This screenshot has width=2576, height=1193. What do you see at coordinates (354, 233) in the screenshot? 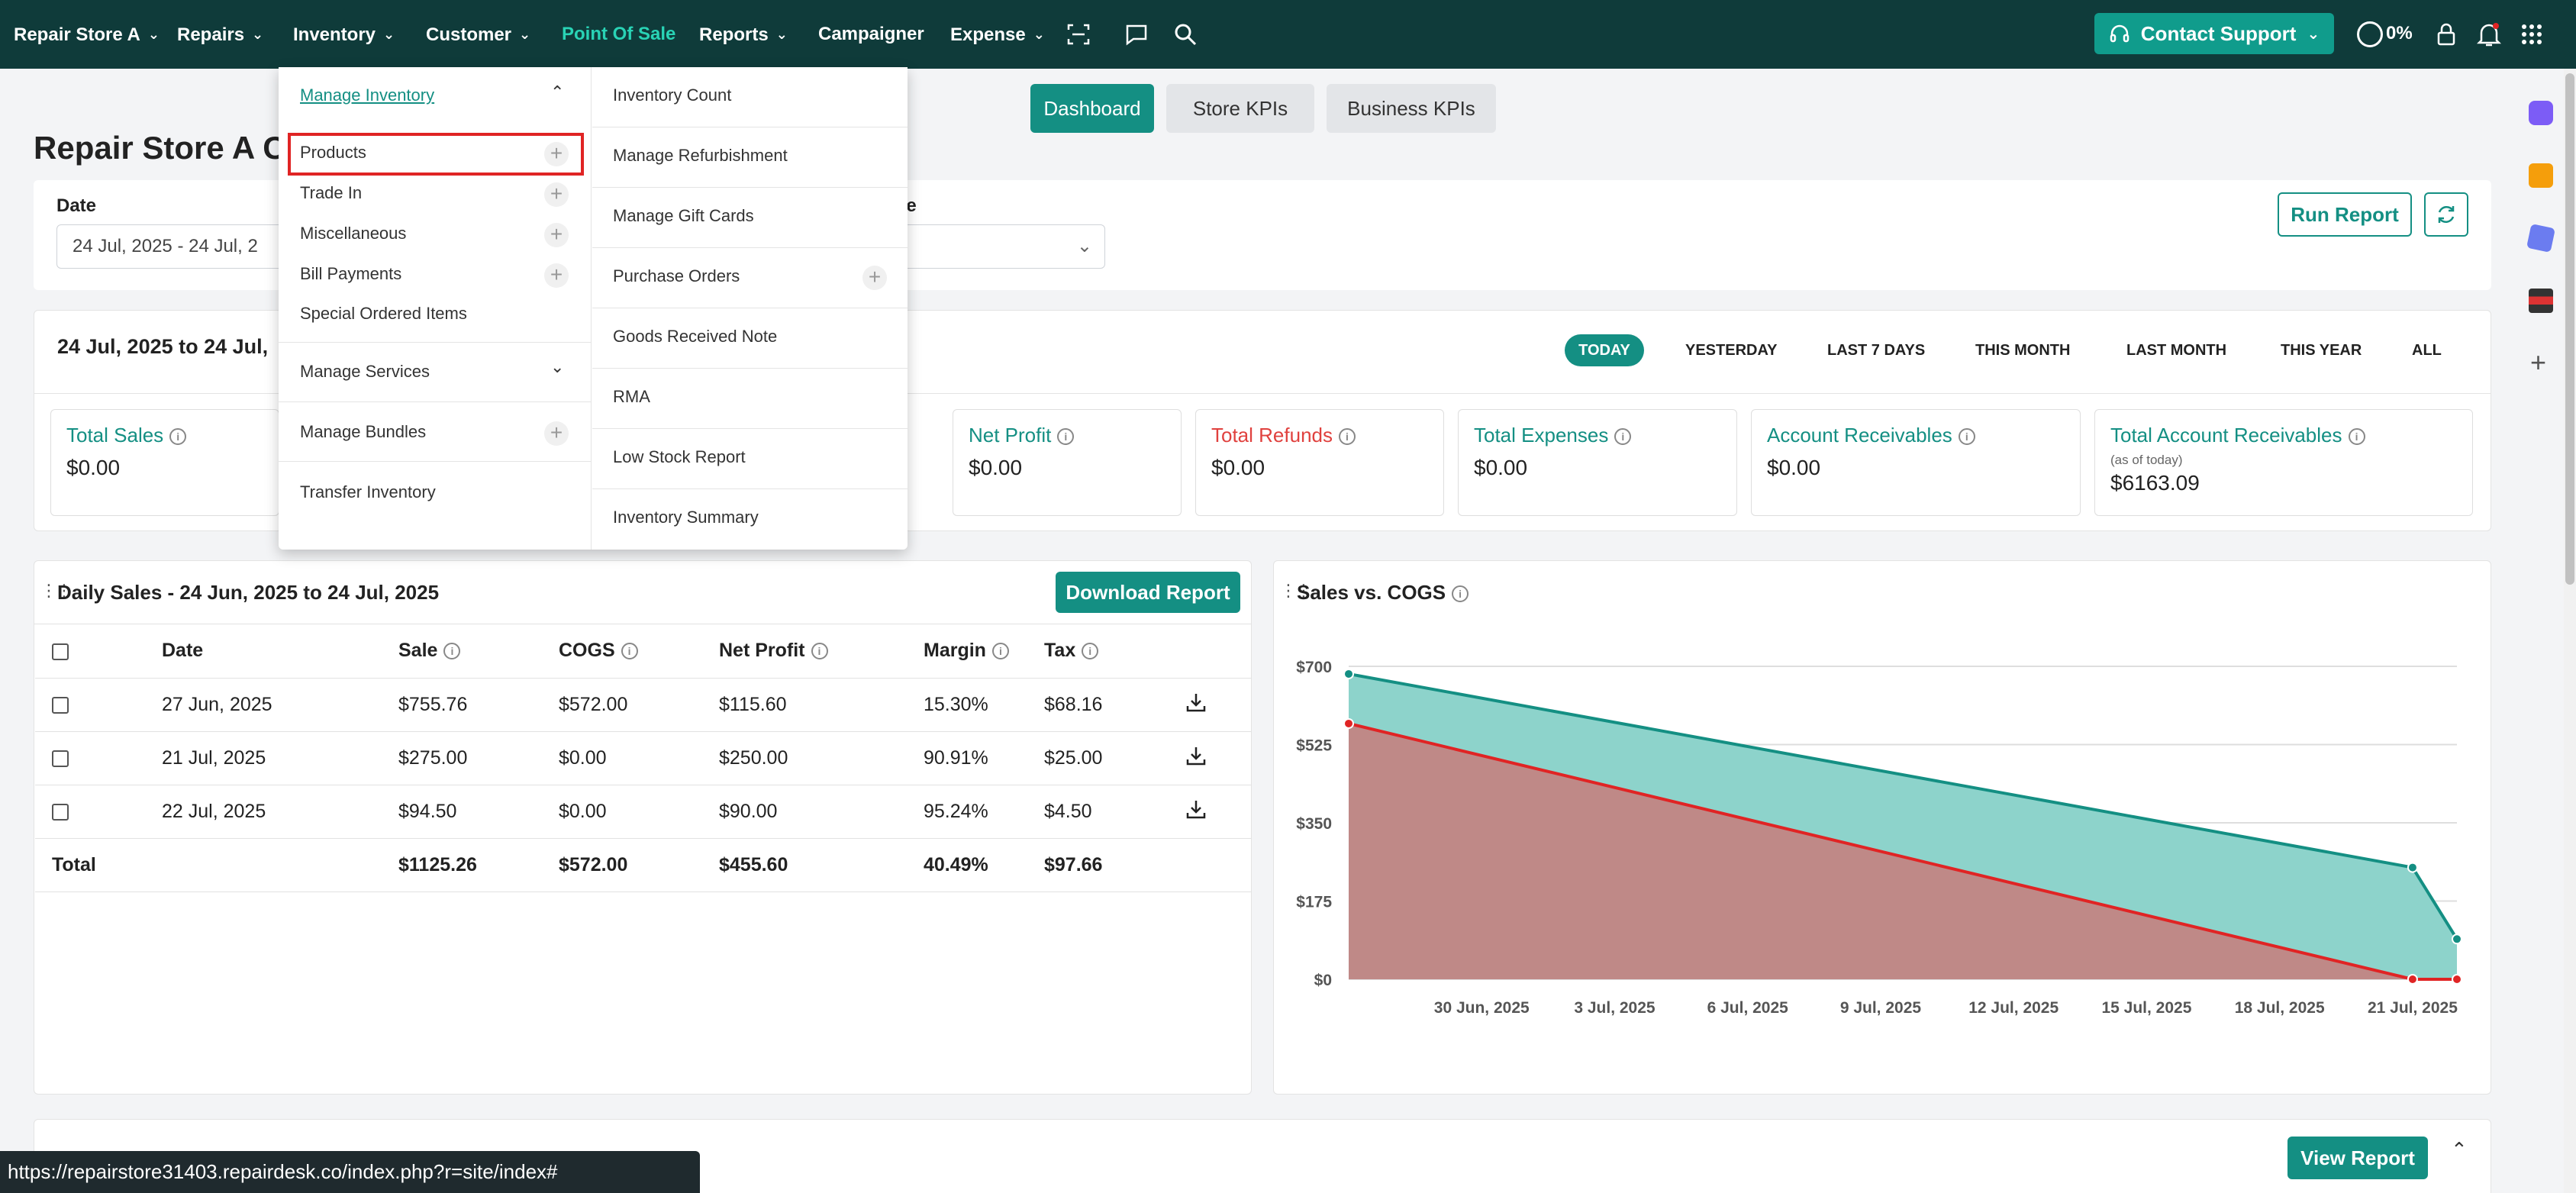
I see `menu-item-miscellaneous: Miscellaneous` at bounding box center [354, 233].